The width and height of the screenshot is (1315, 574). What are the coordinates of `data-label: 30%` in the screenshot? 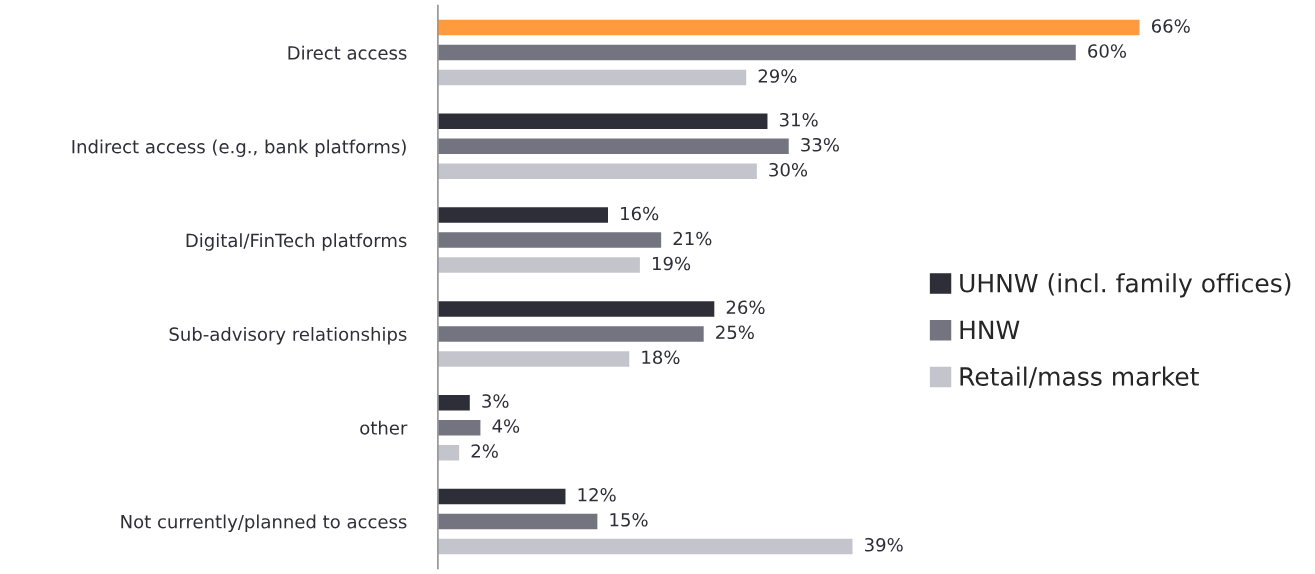 It's located at (788, 169).